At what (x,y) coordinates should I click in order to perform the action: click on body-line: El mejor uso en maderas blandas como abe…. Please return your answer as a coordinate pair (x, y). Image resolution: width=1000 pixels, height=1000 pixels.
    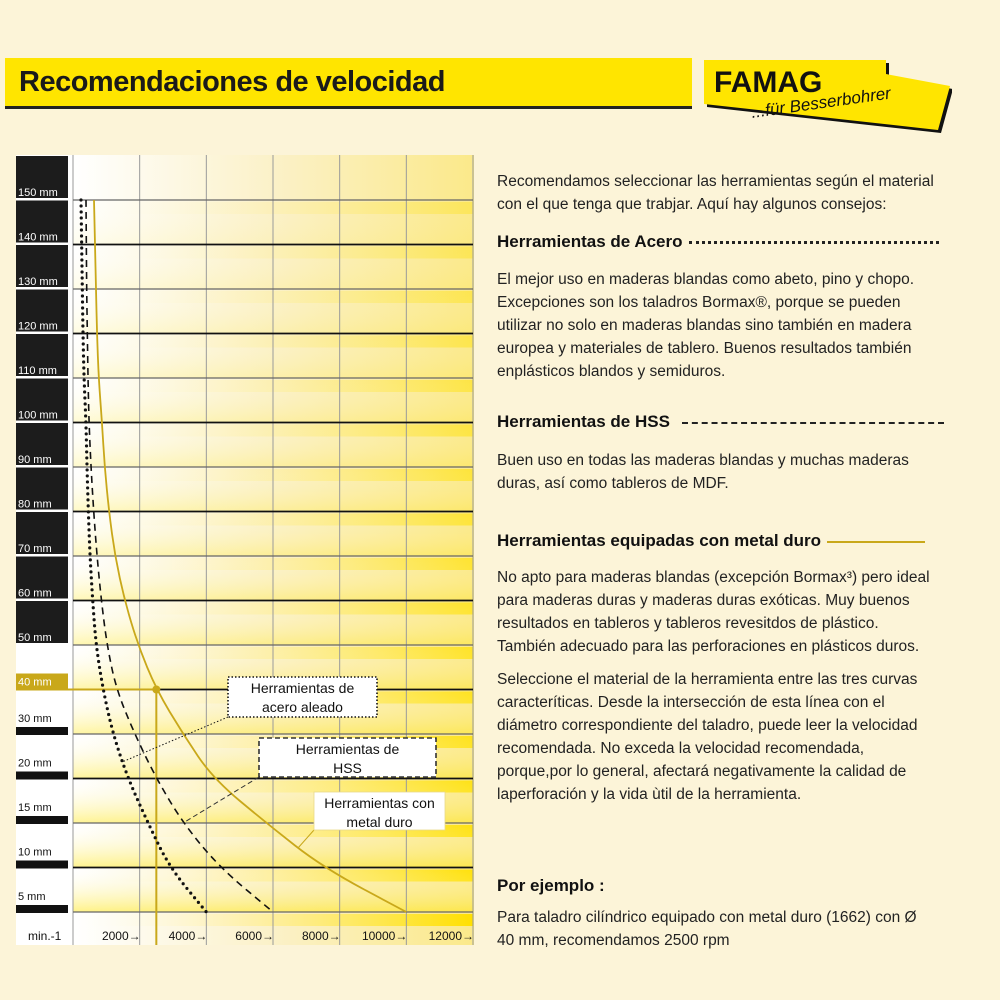
    Looking at the image, I should click on (706, 279).